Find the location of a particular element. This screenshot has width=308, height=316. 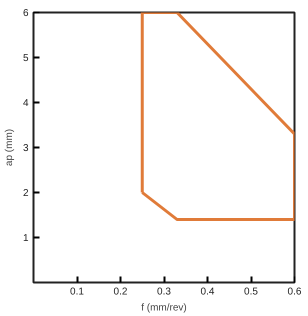

y-tick-label: 1 is located at coordinates (25, 238).